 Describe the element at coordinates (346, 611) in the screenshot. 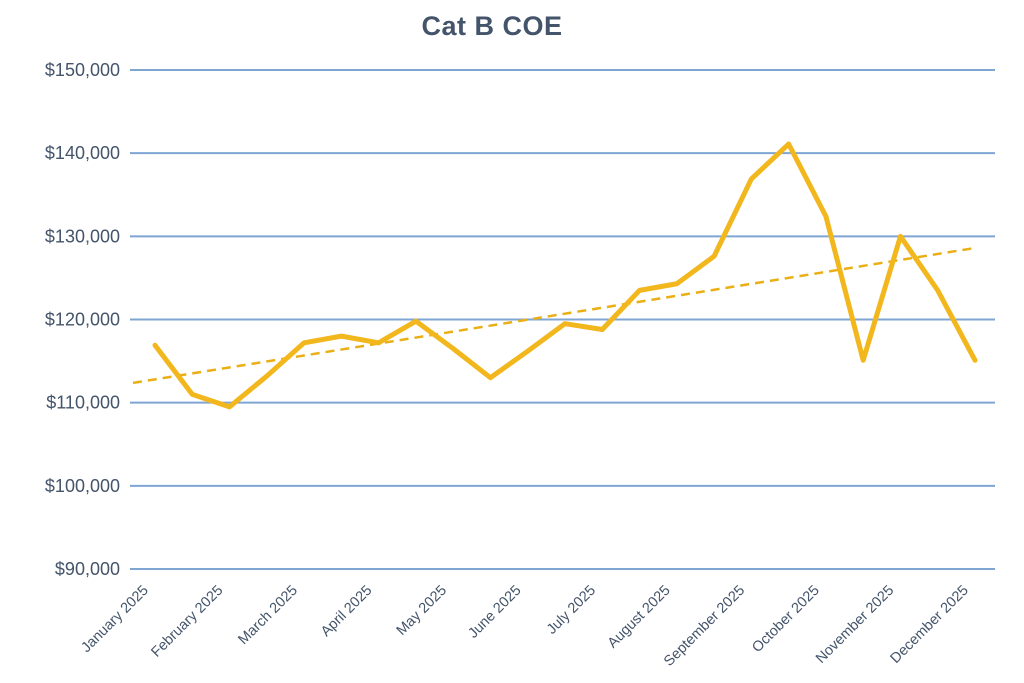

I see `x-axis-tick-label: April 2025` at that location.